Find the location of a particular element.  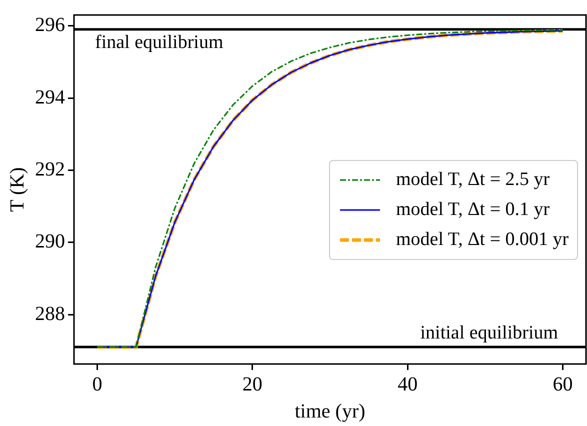

x-tick-label: 60 is located at coordinates (562, 384).